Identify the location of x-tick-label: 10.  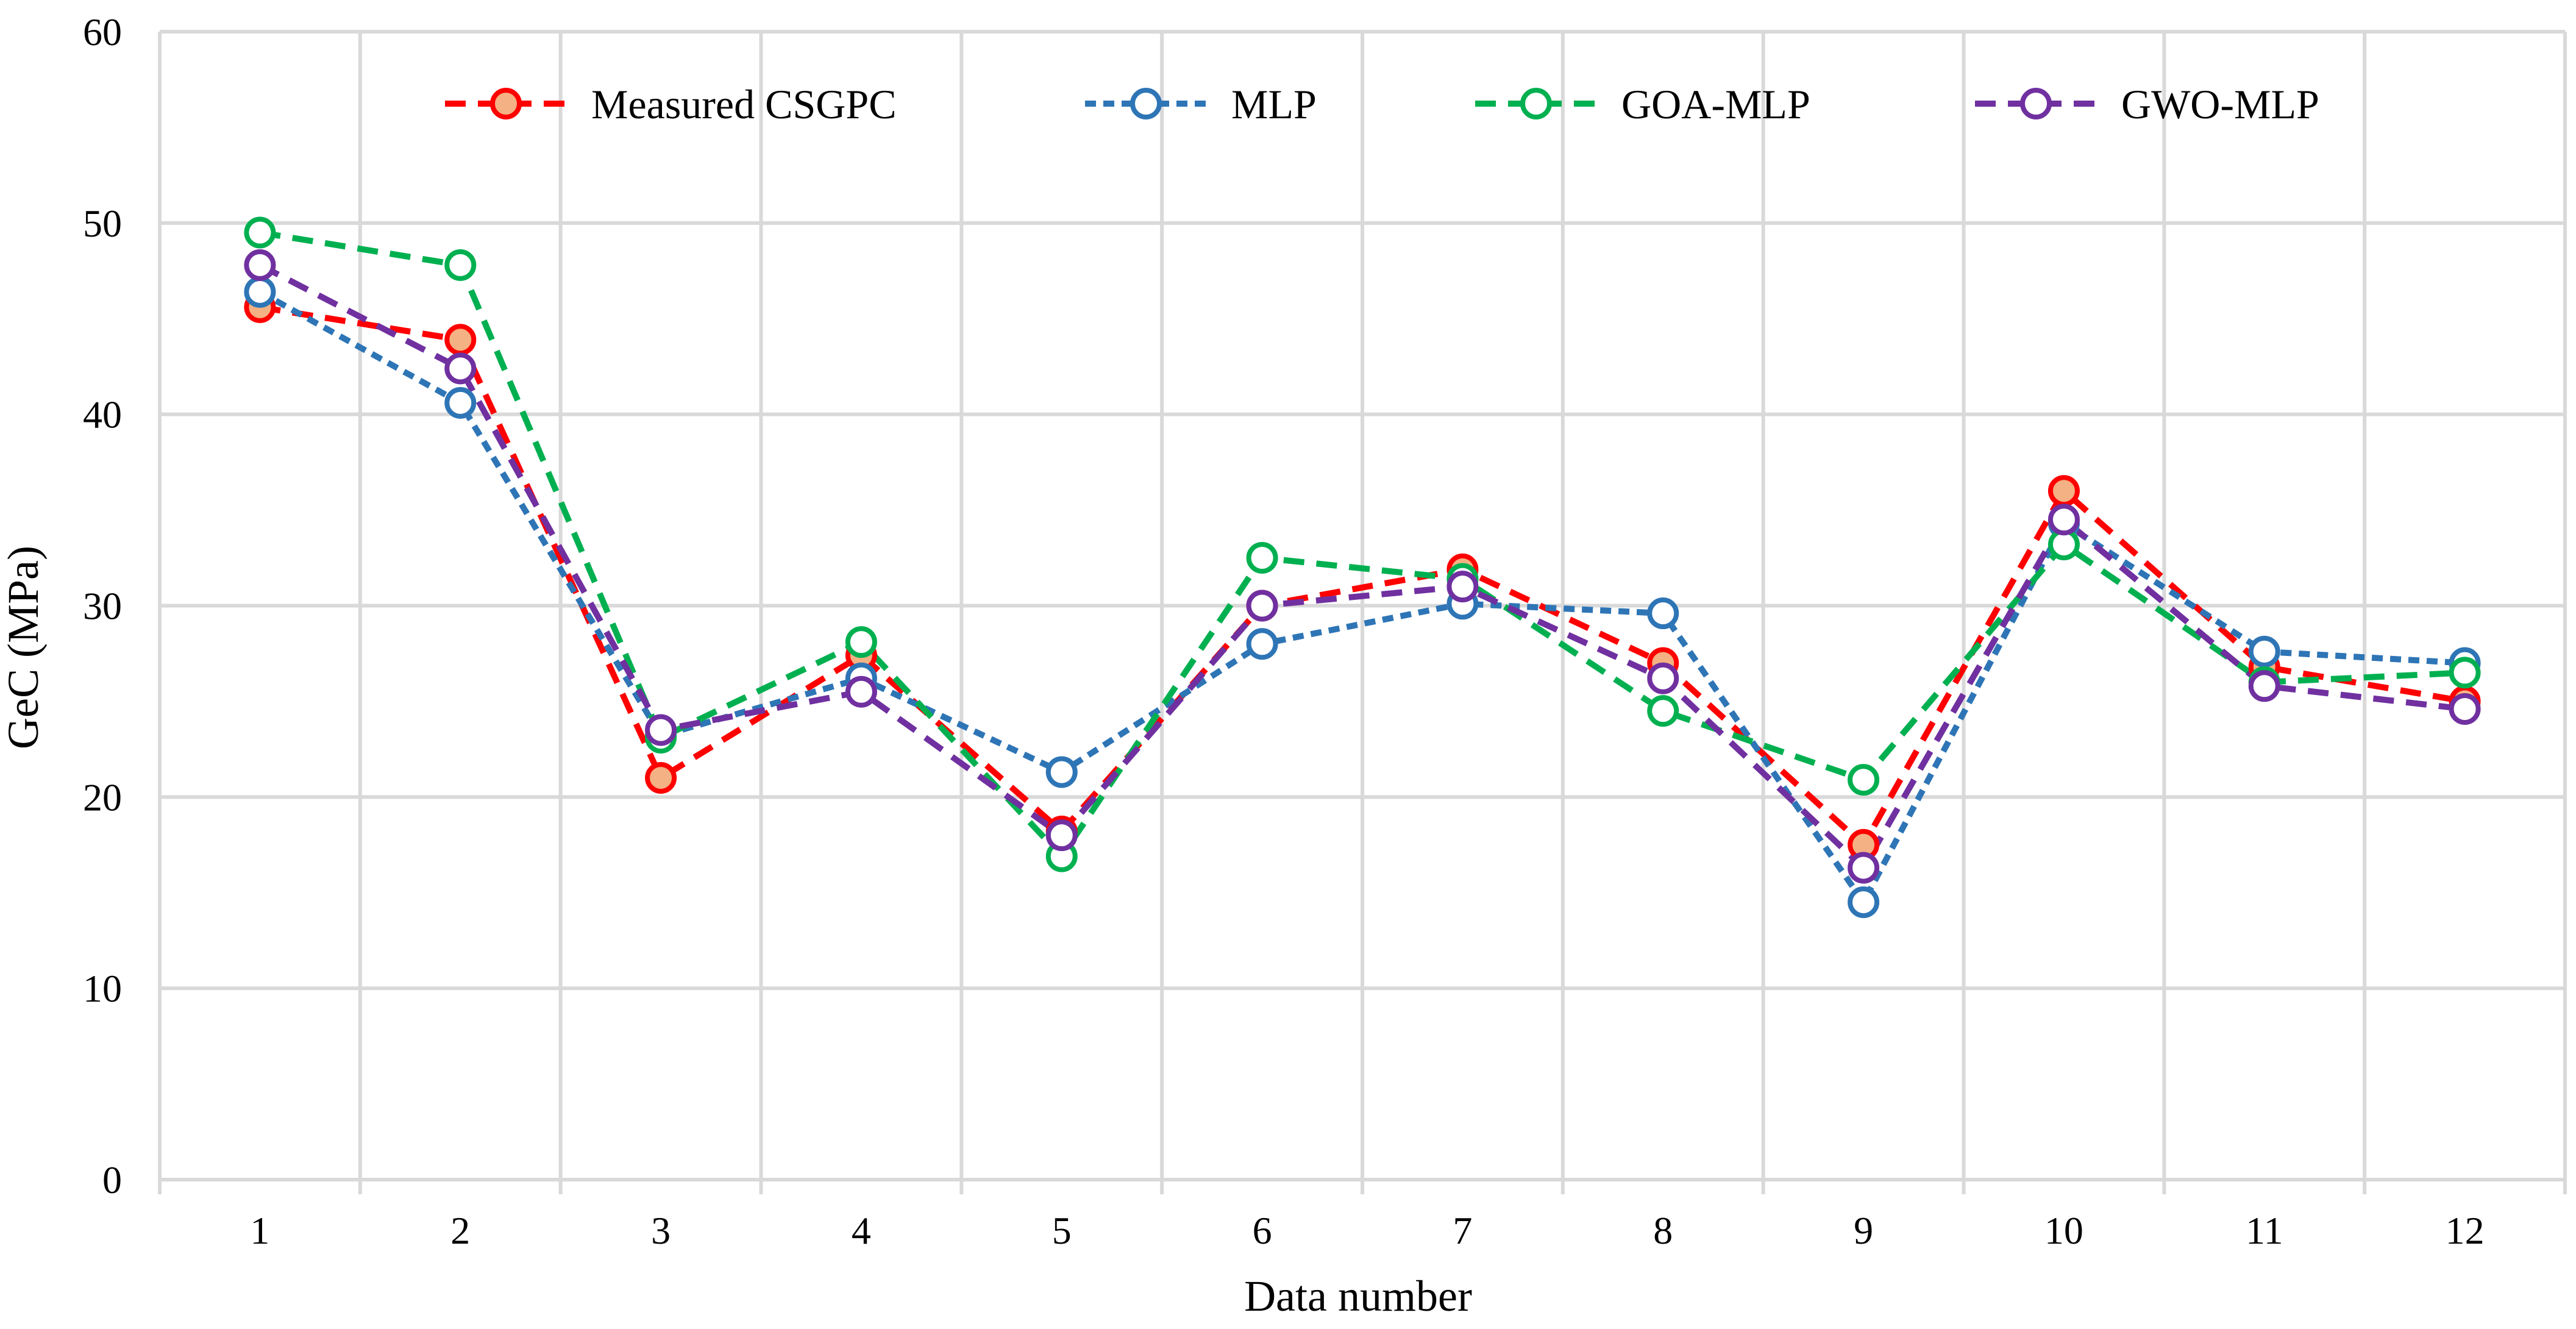
(2063, 1230).